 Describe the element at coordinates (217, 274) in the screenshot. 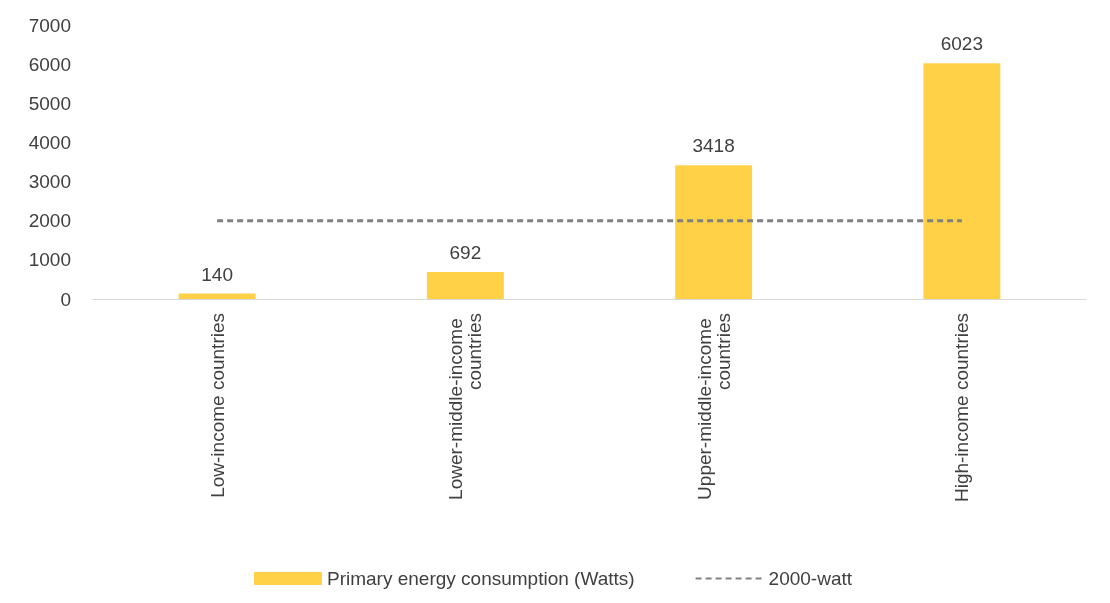

I see `data-label: 140` at that location.